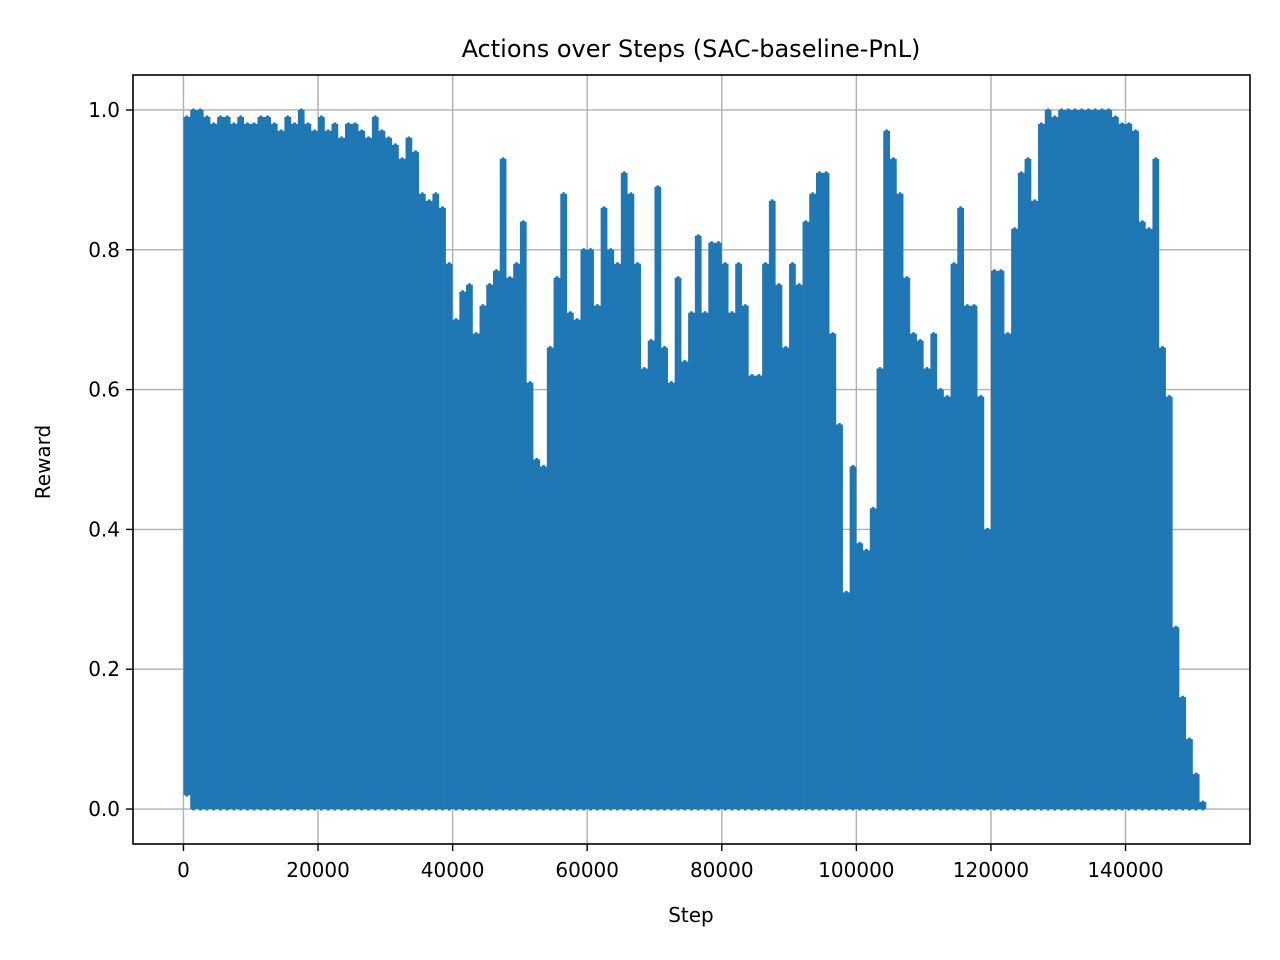 The width and height of the screenshot is (1280, 960). Describe the element at coordinates (318, 870) in the screenshot. I see `x-tick-label: 20000` at that location.